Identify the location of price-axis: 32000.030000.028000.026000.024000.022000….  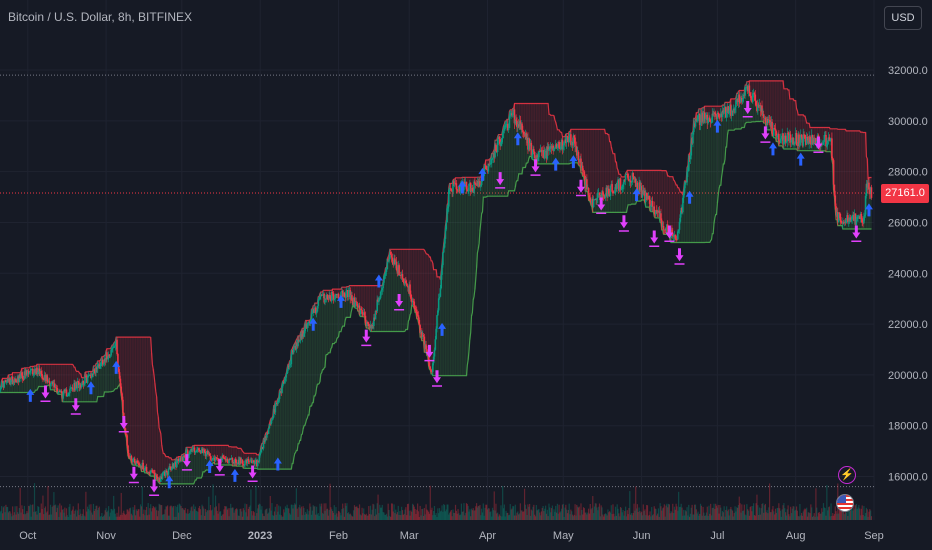
(908, 274).